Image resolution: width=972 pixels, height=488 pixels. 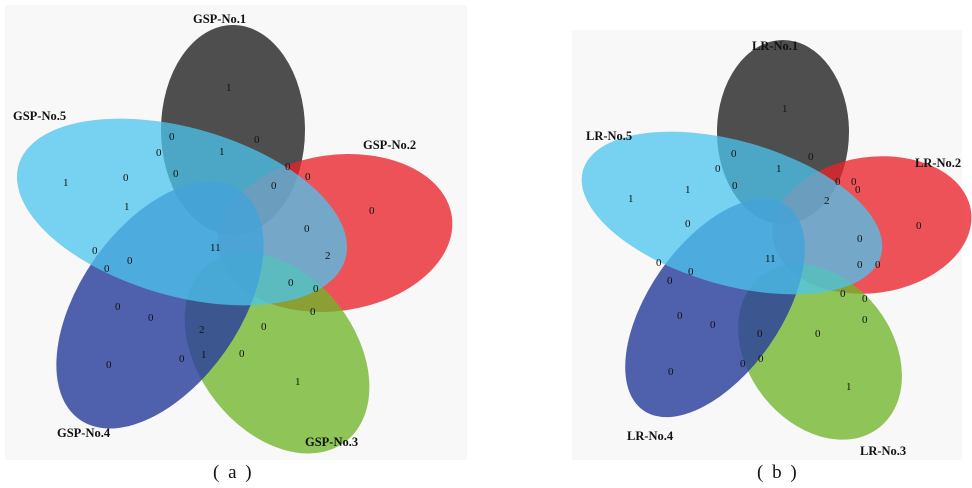 What do you see at coordinates (775, 46) in the screenshot?
I see `set-label-lr-no1: LR-No.1` at bounding box center [775, 46].